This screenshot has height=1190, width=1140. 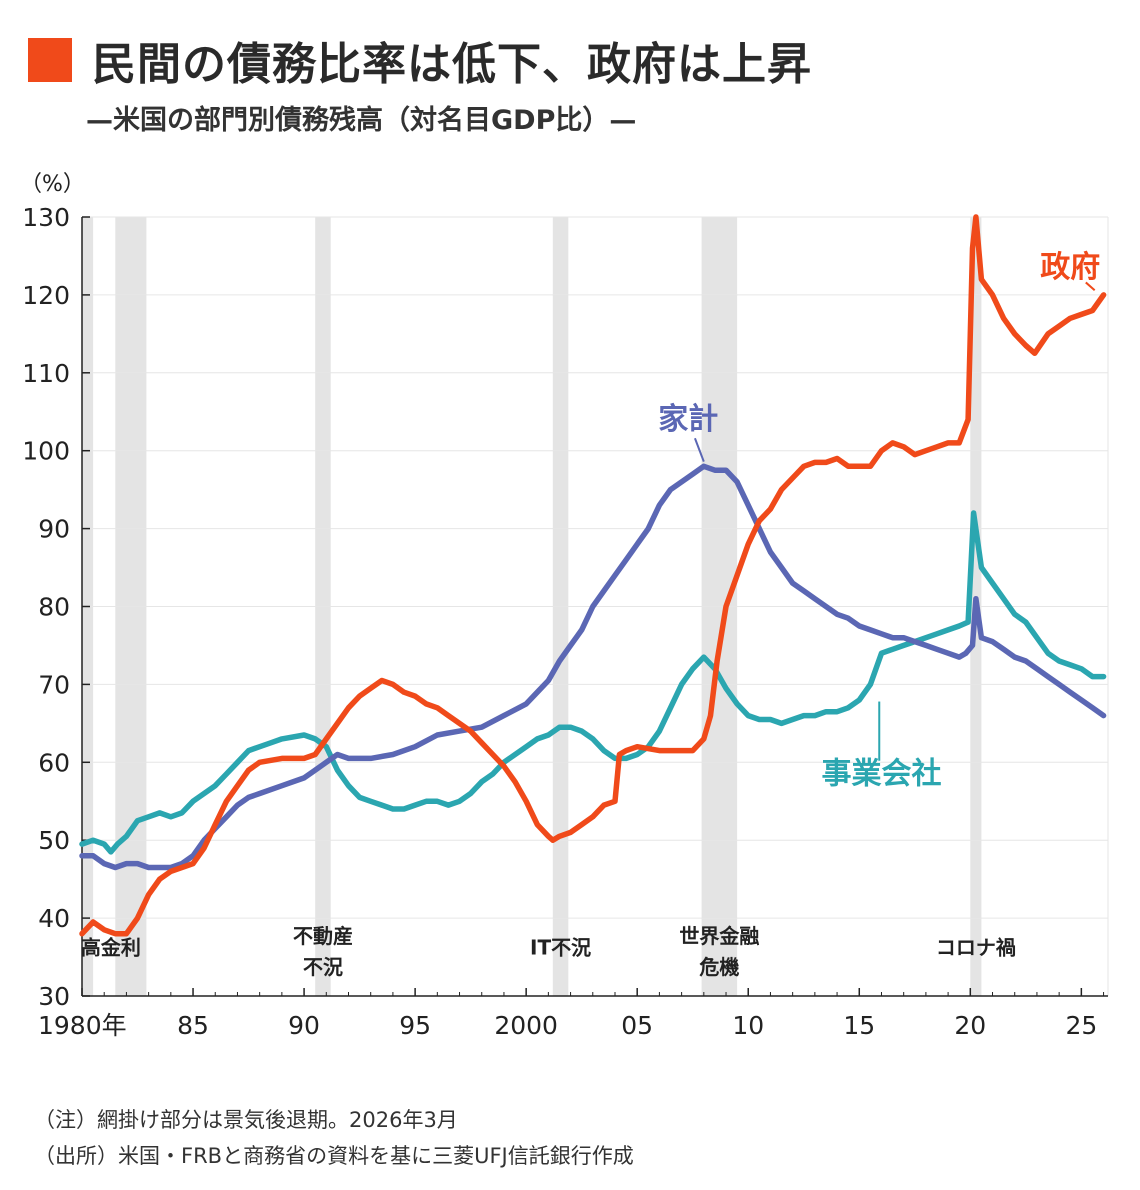 What do you see at coordinates (323, 936) in the screenshot?
I see `recession-label: 不動産` at bounding box center [323, 936].